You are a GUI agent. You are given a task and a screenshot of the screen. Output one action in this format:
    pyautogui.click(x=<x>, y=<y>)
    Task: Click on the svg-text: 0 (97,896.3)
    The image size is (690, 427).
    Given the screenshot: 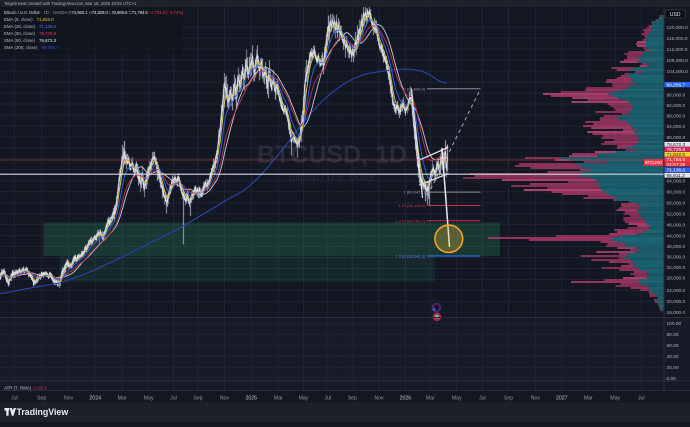 What is the action you would take?
    pyautogui.click(x=414, y=88)
    